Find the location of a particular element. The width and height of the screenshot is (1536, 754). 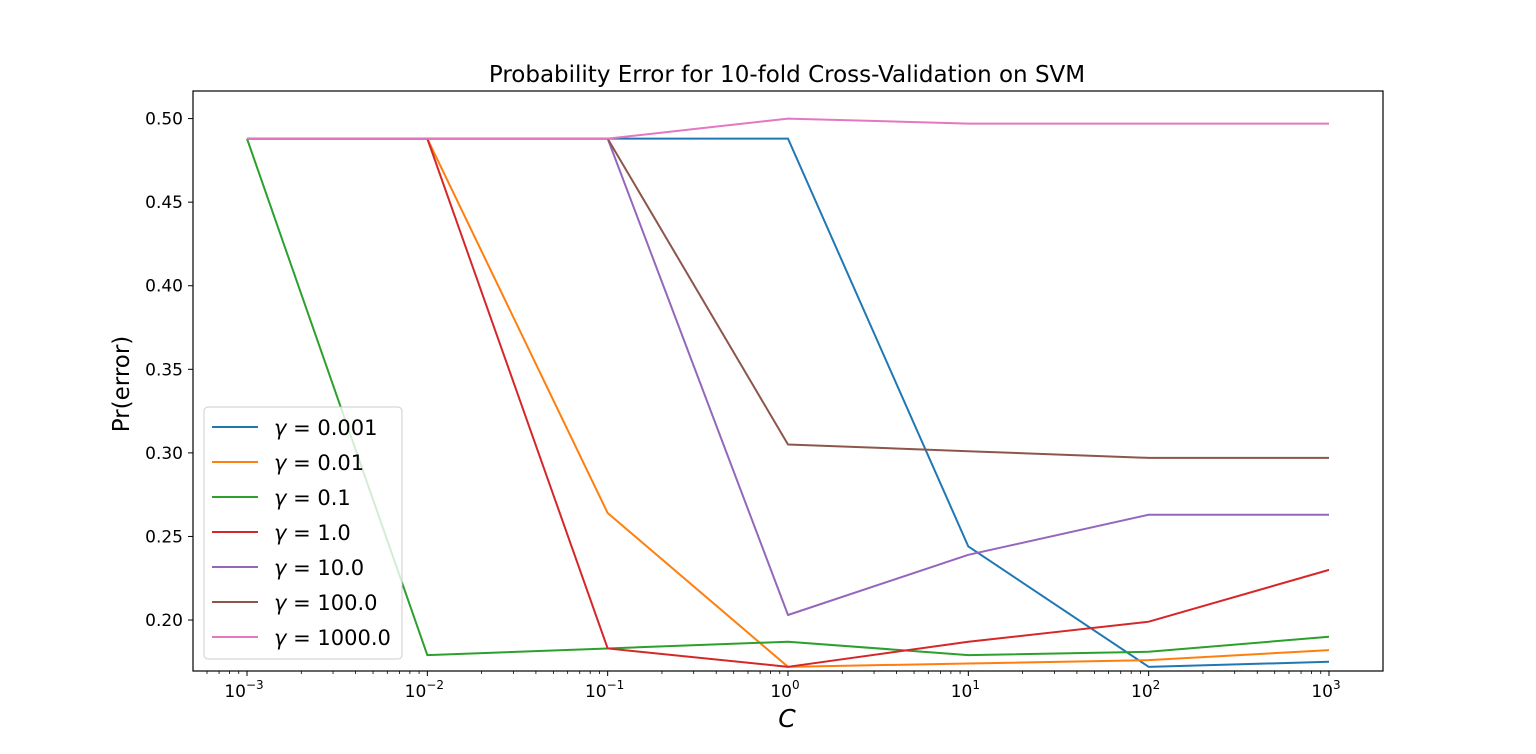

x-tick-label: 10² is located at coordinates (1145, 690).